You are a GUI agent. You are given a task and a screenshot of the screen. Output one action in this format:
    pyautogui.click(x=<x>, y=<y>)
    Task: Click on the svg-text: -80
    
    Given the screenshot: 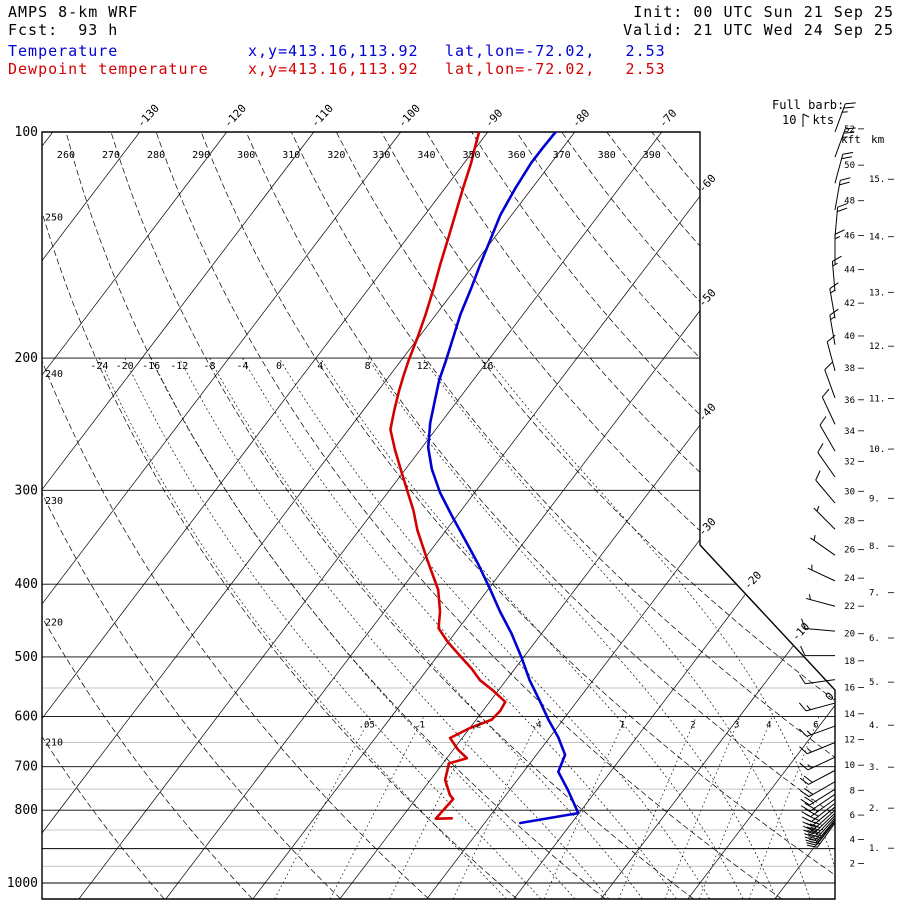 What is the action you would take?
    pyautogui.click(x=580, y=118)
    